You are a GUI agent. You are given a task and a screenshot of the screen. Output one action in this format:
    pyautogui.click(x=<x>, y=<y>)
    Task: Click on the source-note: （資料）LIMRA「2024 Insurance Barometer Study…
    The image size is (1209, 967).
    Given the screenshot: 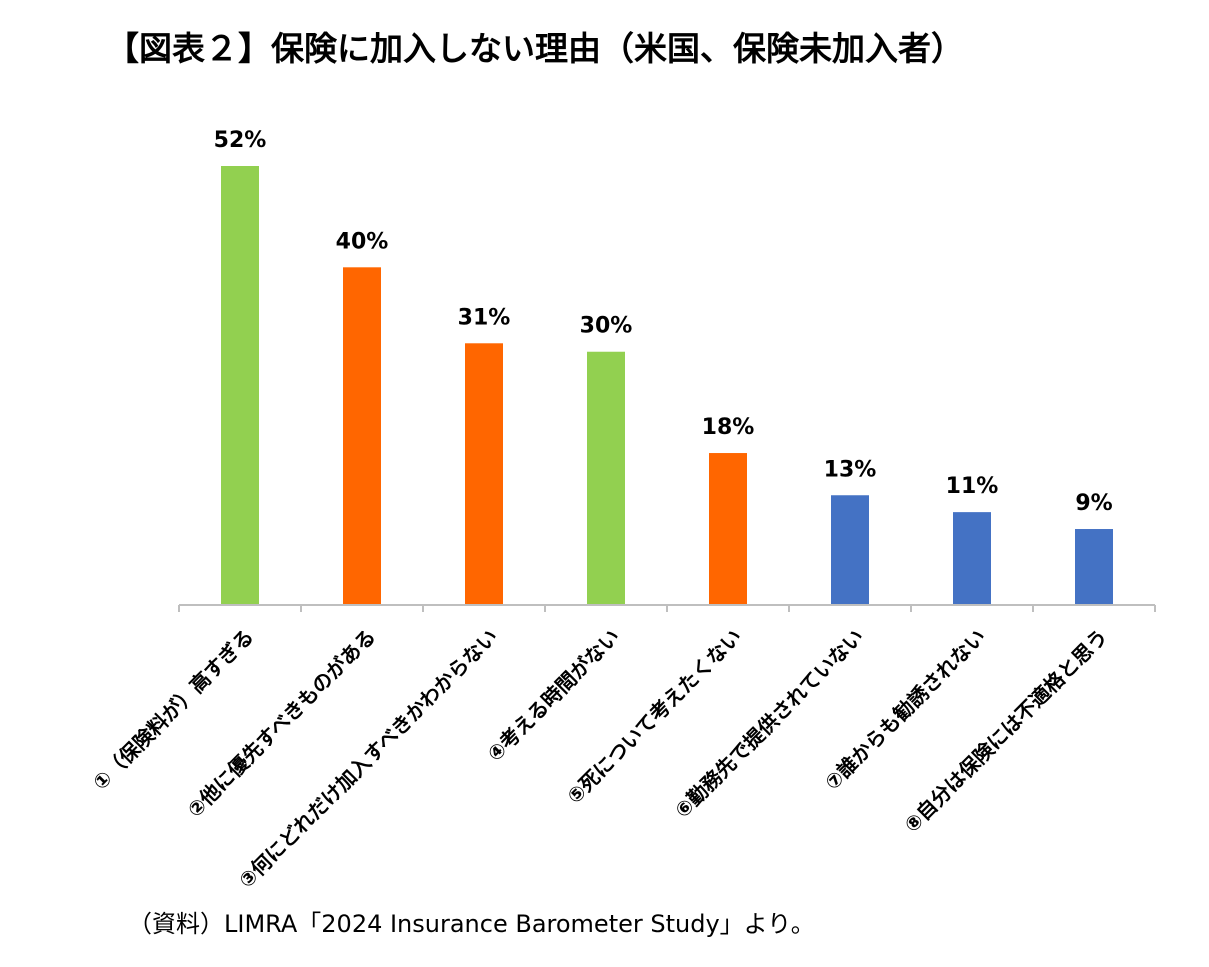 What is the action you would take?
    pyautogui.click(x=471, y=924)
    